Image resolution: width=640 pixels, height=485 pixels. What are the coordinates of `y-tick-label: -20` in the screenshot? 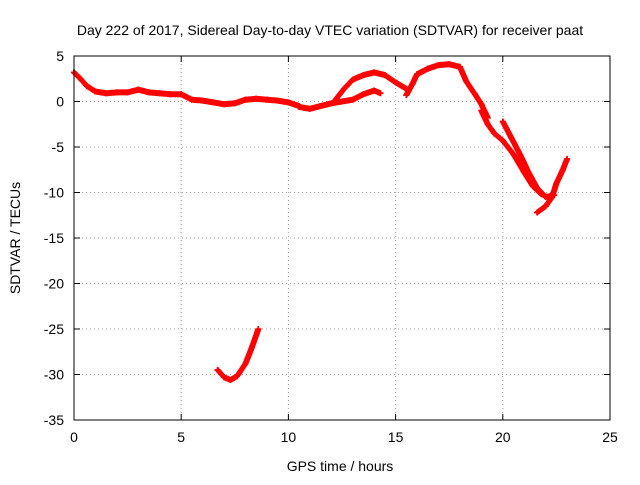 It's located at (54, 284).